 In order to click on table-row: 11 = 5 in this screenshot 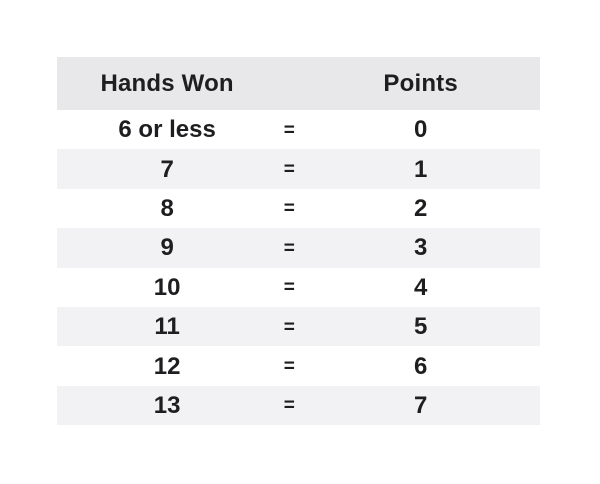, I will do `click(298, 326)`.